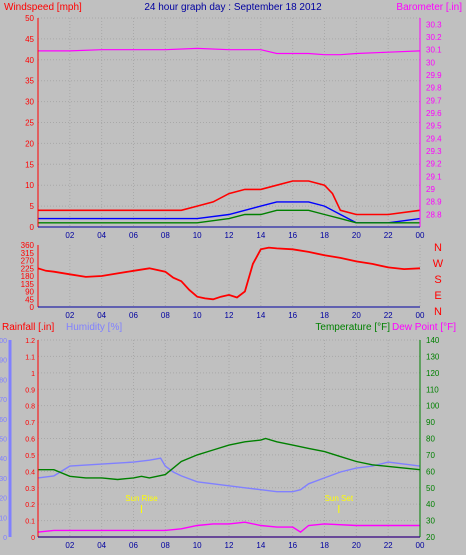 This screenshot has width=466, height=555. What do you see at coordinates (438, 312) in the screenshot?
I see `compass-label: N` at bounding box center [438, 312].